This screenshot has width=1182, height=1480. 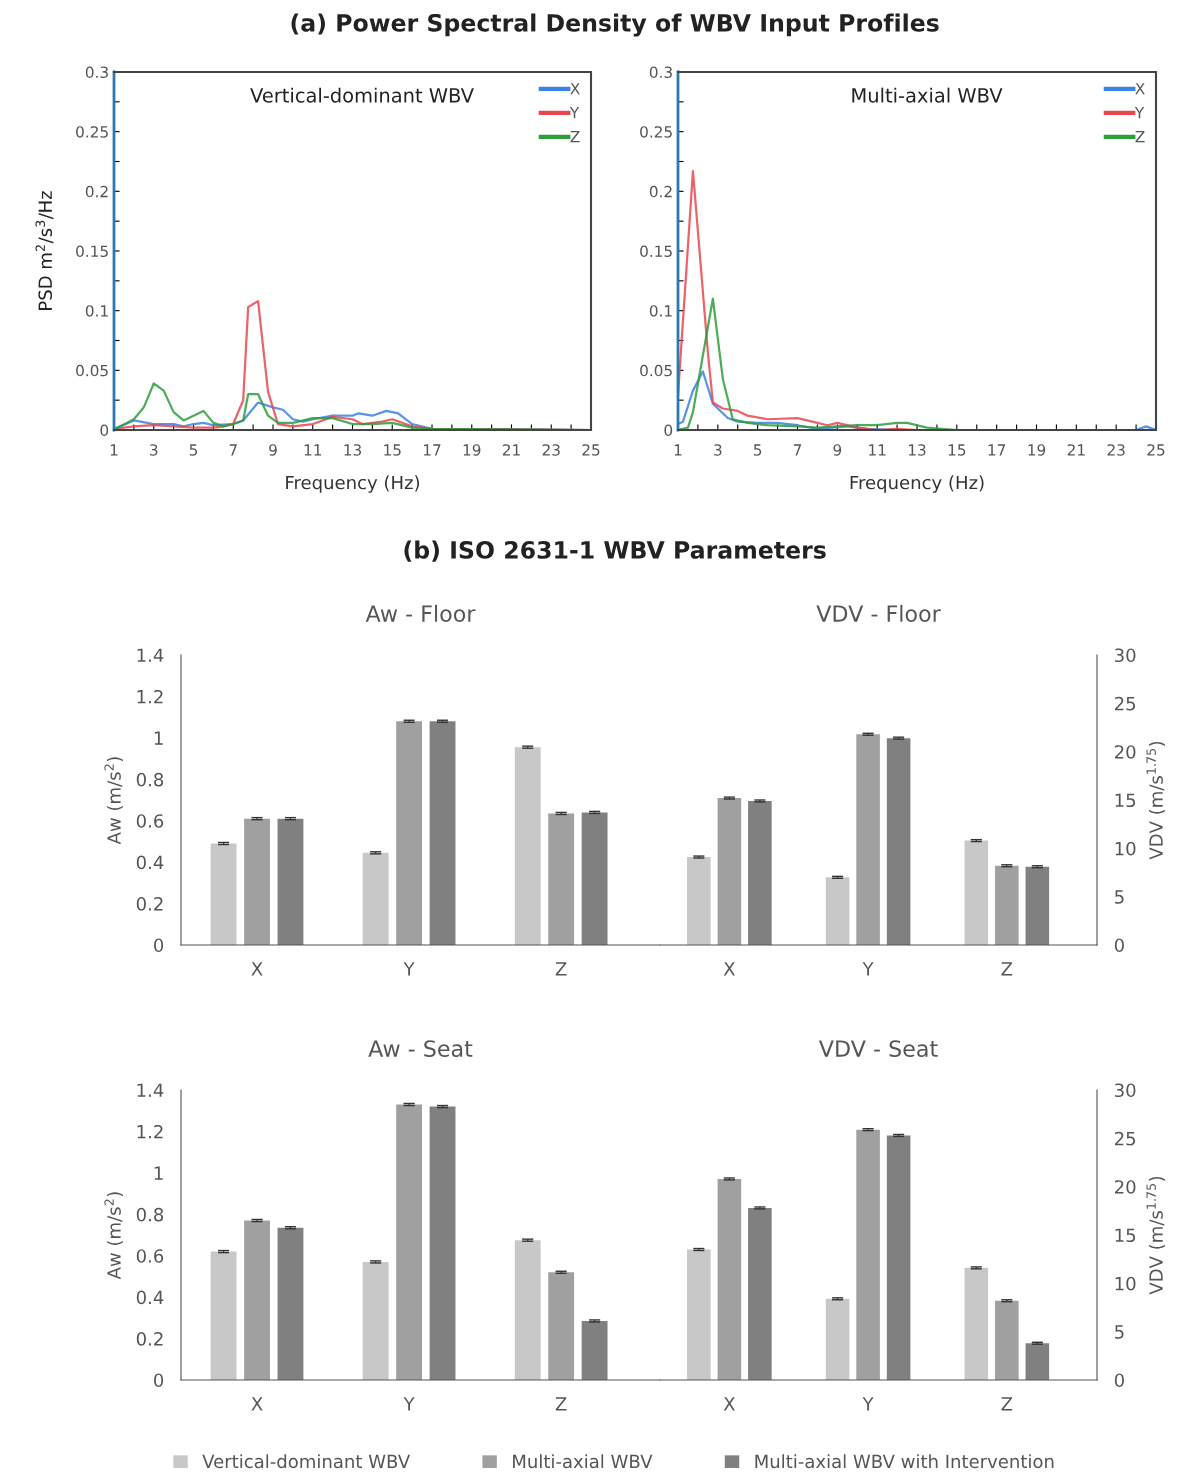 What do you see at coordinates (362, 95) in the screenshot?
I see `text: Vertical-dominant WBV` at bounding box center [362, 95].